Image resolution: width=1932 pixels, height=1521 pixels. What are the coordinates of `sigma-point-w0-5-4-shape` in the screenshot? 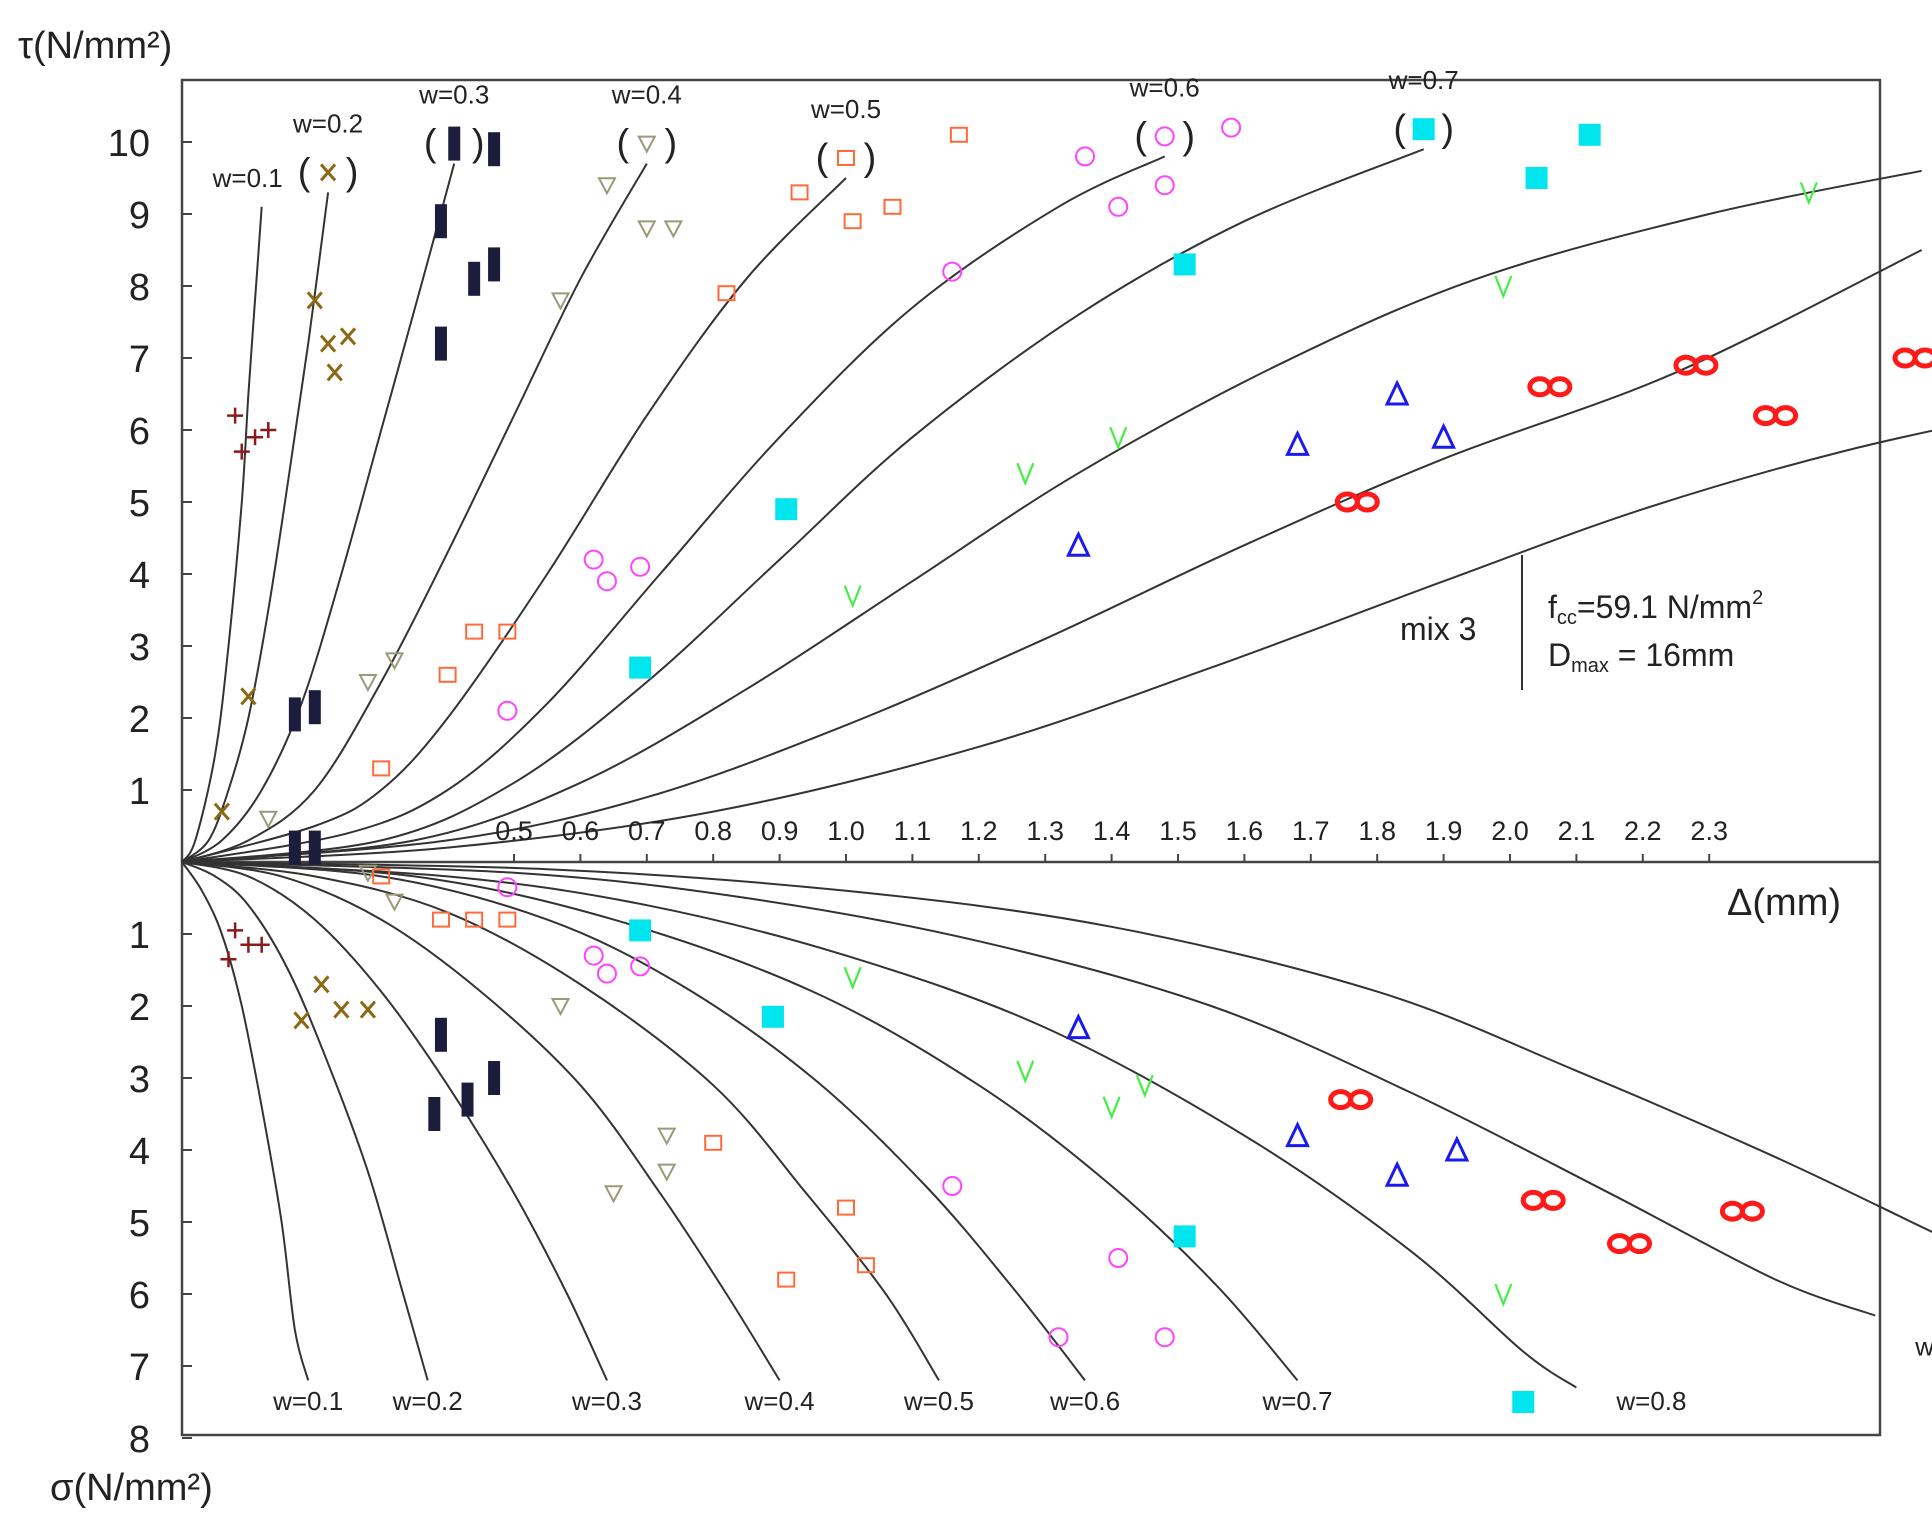 It's located at (713, 1142).